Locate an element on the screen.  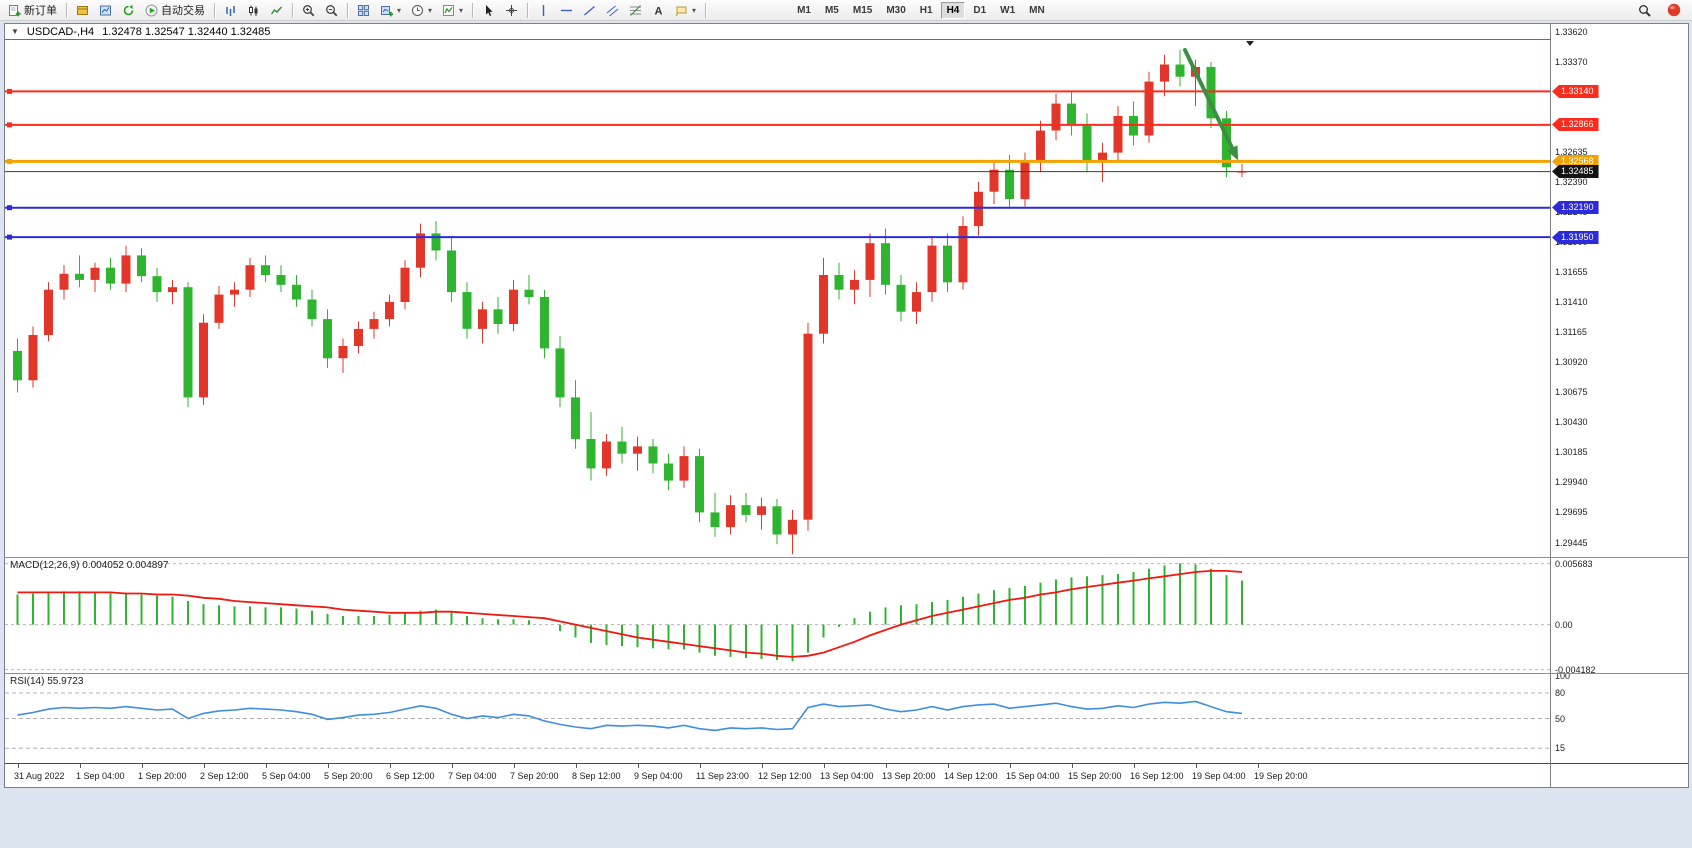
timeframe-d1: D1 is located at coordinates (980, 10).